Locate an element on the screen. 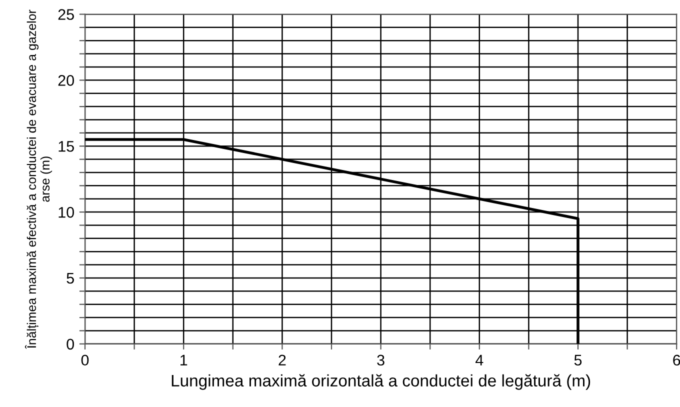 The width and height of the screenshot is (680, 407). x-tick-label: 2 is located at coordinates (282, 360).